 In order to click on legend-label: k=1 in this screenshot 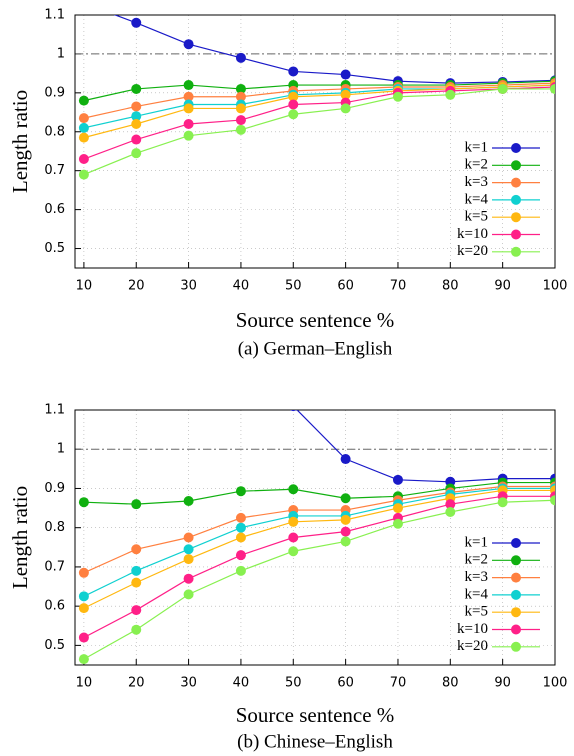, I will do `click(476, 147)`.